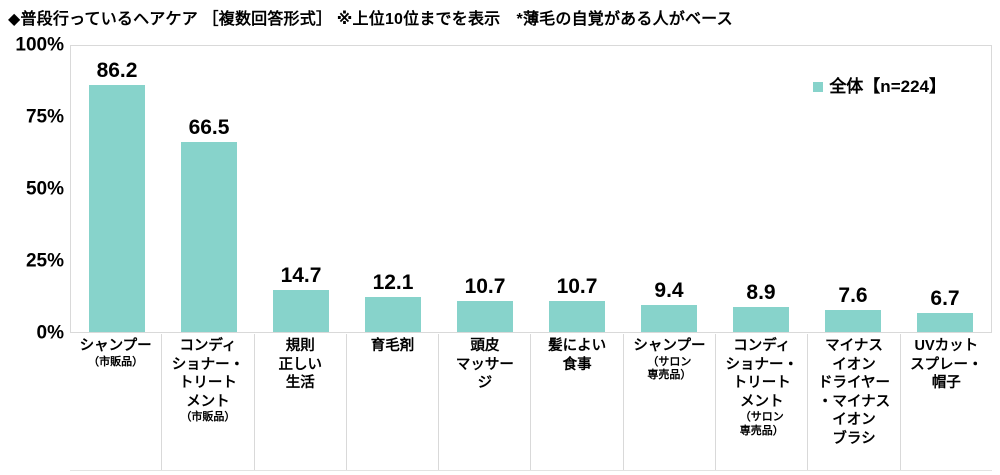 The image size is (1000, 475). Describe the element at coordinates (853, 296) in the screenshot. I see `bar-value-label: 7.6` at that location.